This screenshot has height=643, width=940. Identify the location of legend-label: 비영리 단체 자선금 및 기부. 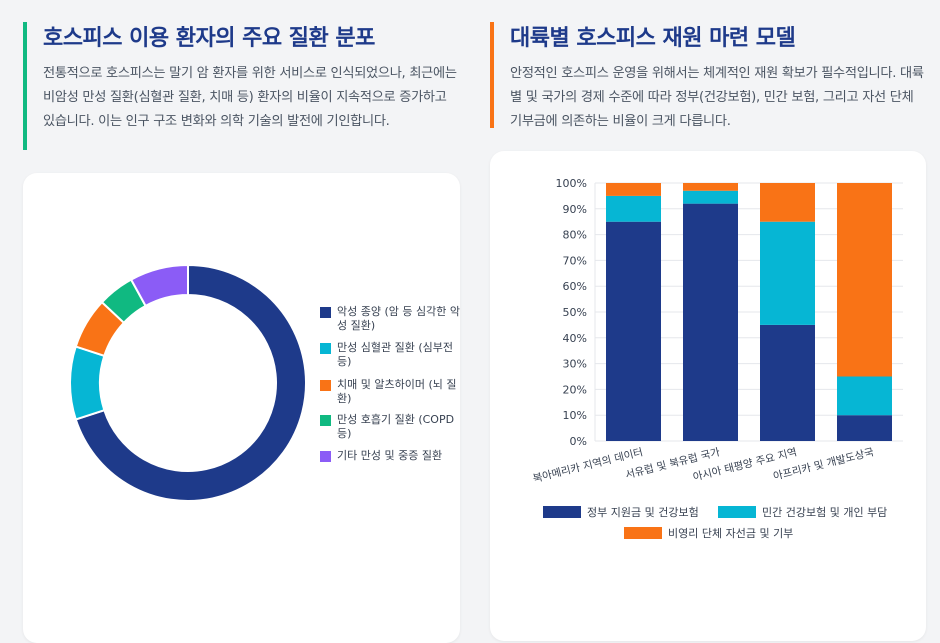
(730, 533).